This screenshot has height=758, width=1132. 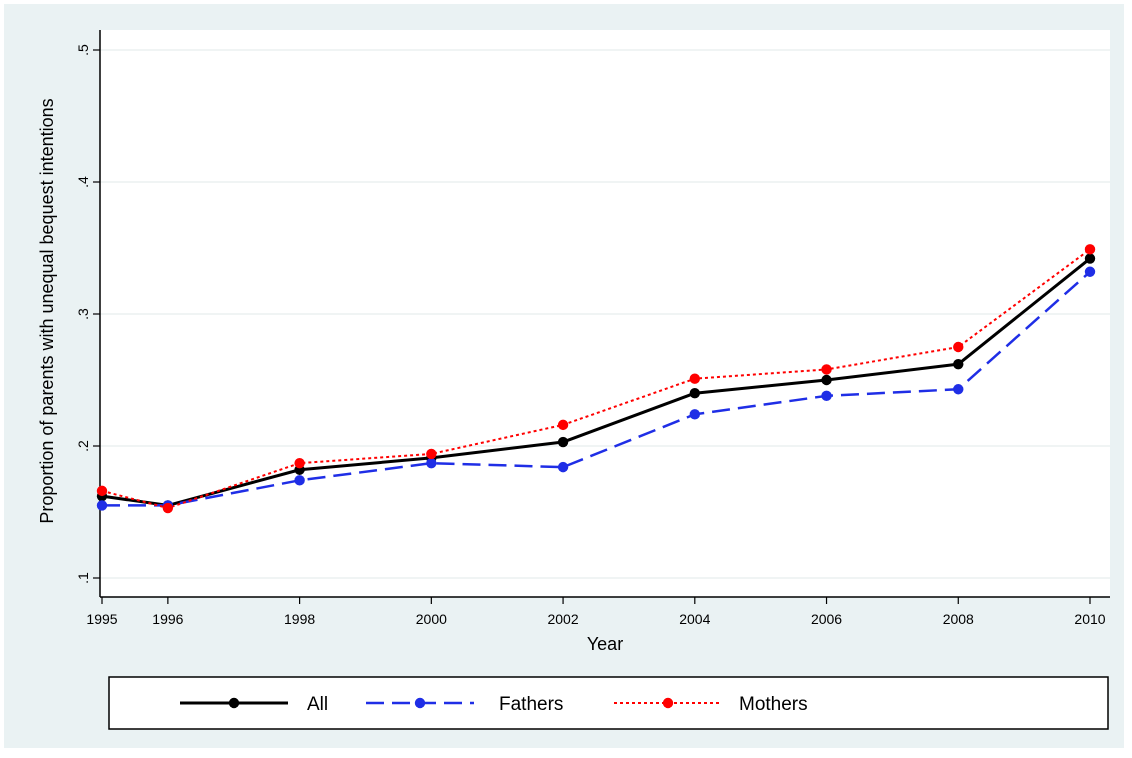 What do you see at coordinates (420, 703) in the screenshot?
I see `legend-marker-fathers` at bounding box center [420, 703].